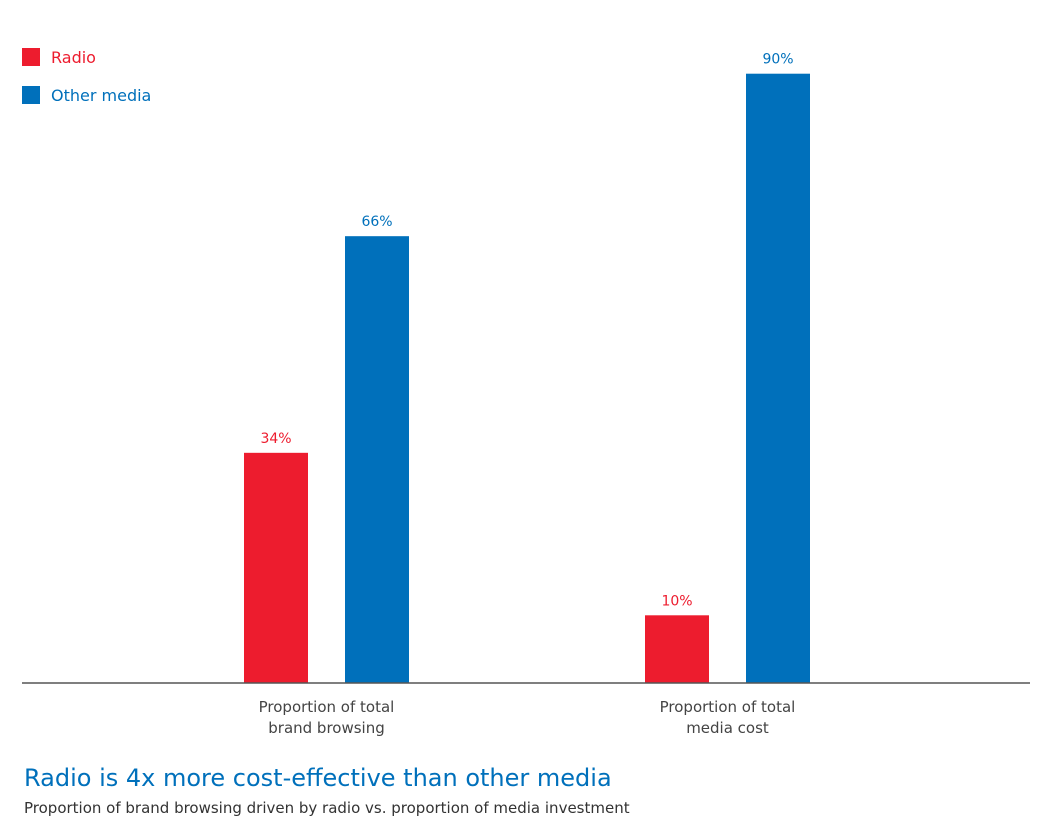 This screenshot has width=1051, height=828. Describe the element at coordinates (326, 728) in the screenshot. I see `category-label-line: brand browsing` at that location.